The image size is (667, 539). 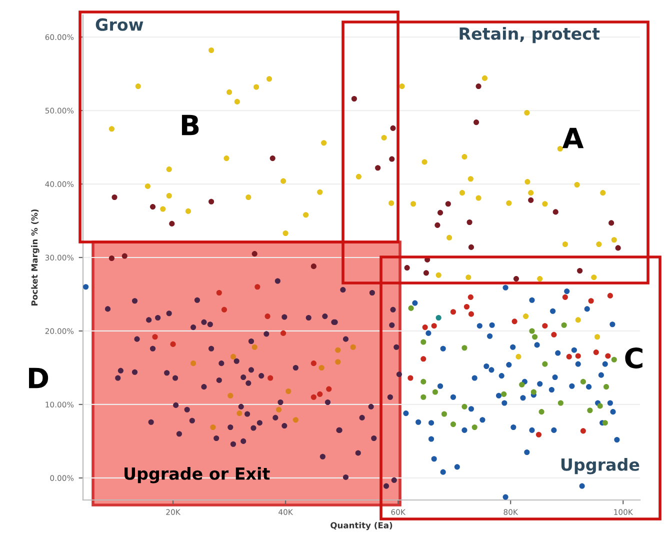 I want to click on annotation: Retain, protect, so click(x=530, y=35).